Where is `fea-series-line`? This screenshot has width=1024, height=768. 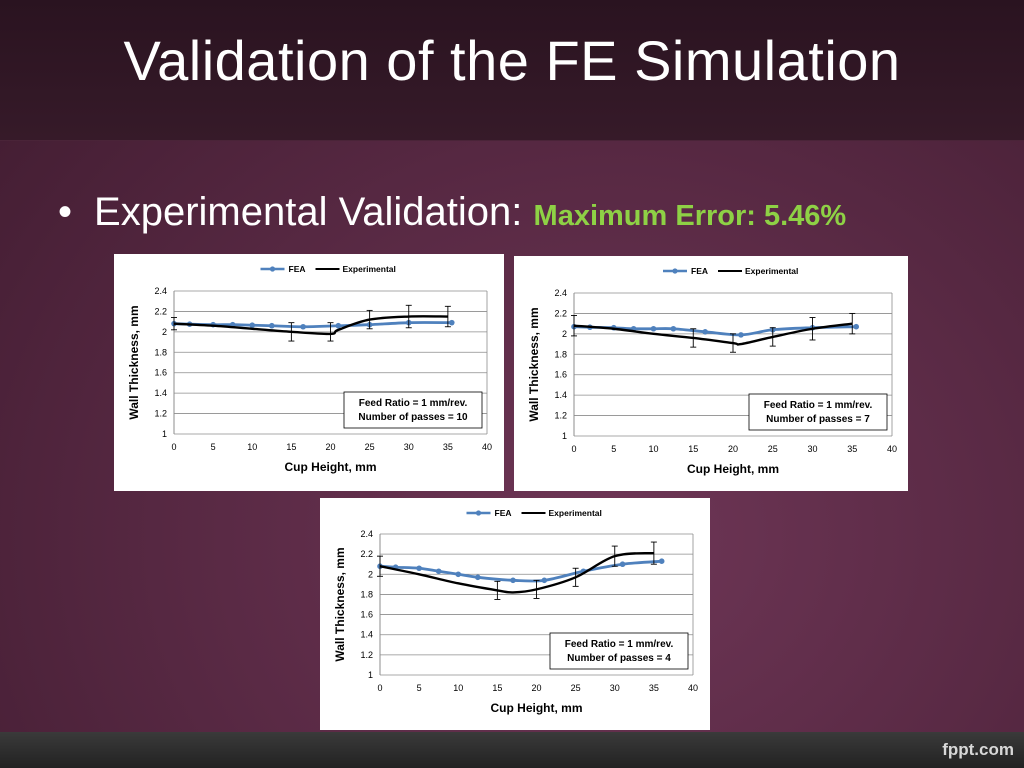
fea-series-line is located at coordinates (520, 571).